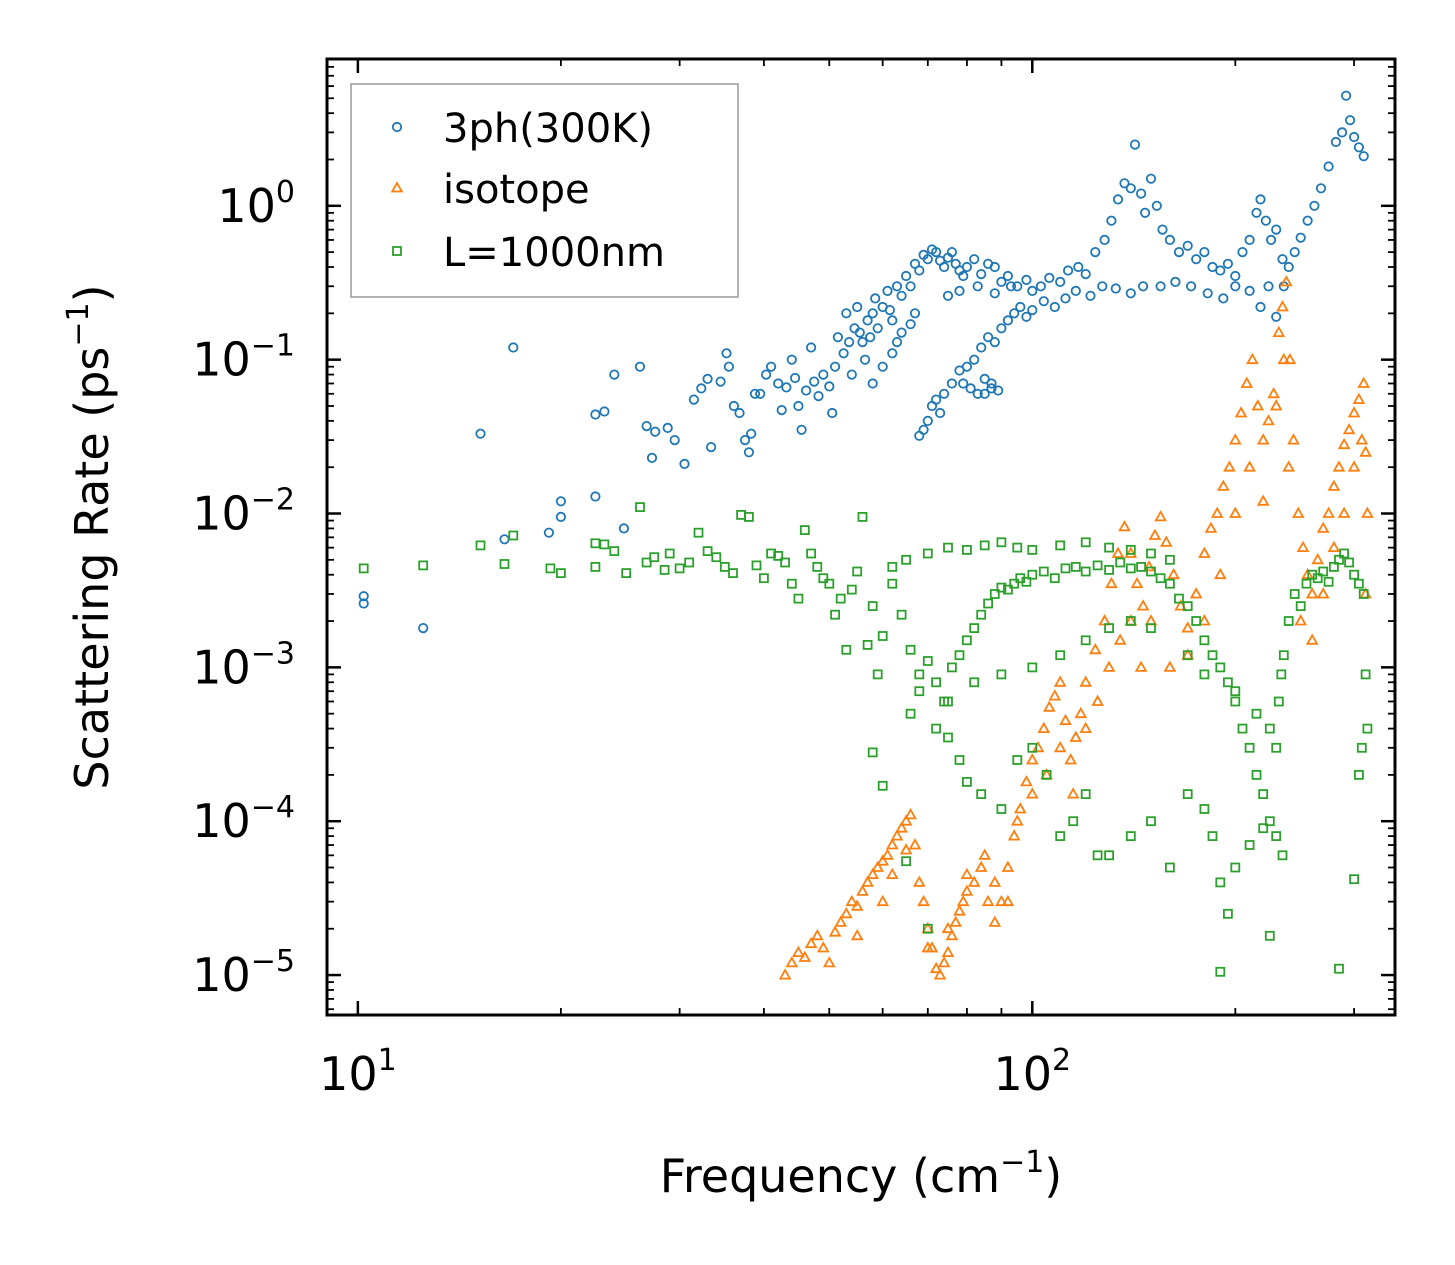  I want to click on x-tick-label: 101, so click(358, 1072).